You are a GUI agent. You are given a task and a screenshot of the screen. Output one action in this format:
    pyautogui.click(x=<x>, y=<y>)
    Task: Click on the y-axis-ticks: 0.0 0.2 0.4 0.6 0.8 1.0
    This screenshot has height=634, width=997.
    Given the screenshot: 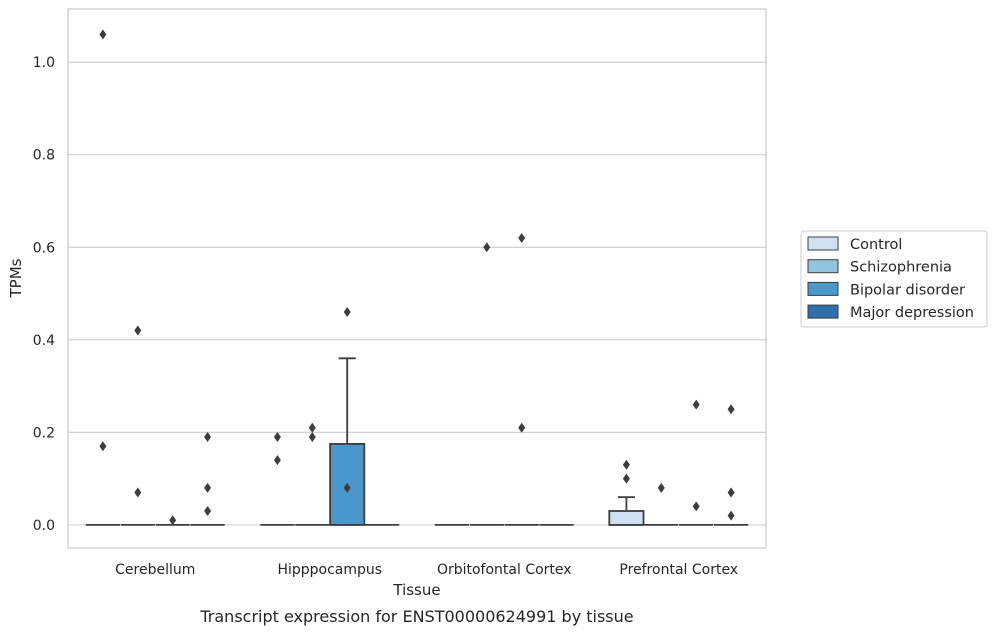 What is the action you would take?
    pyautogui.click(x=44, y=294)
    